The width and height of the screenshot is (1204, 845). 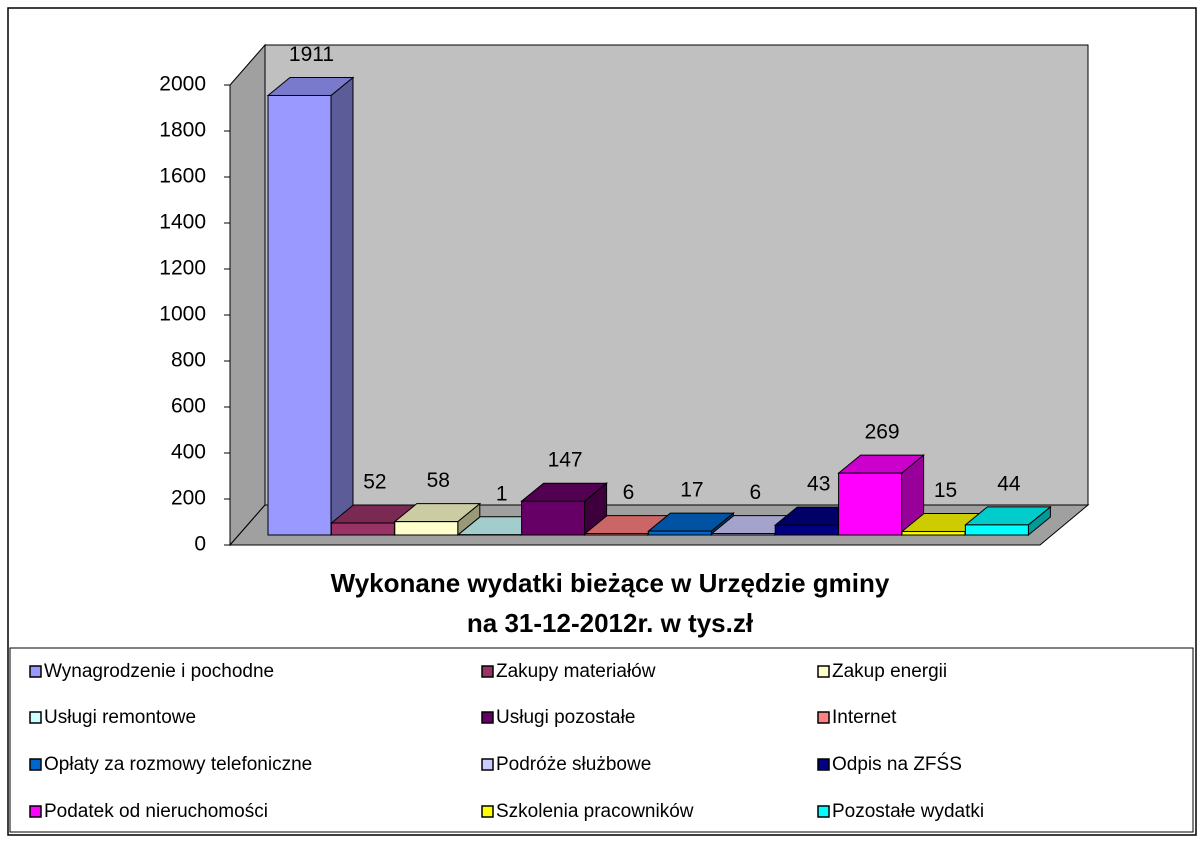 I want to click on legend-label: Wynagrodzenie i pochodne, so click(x=159, y=671).